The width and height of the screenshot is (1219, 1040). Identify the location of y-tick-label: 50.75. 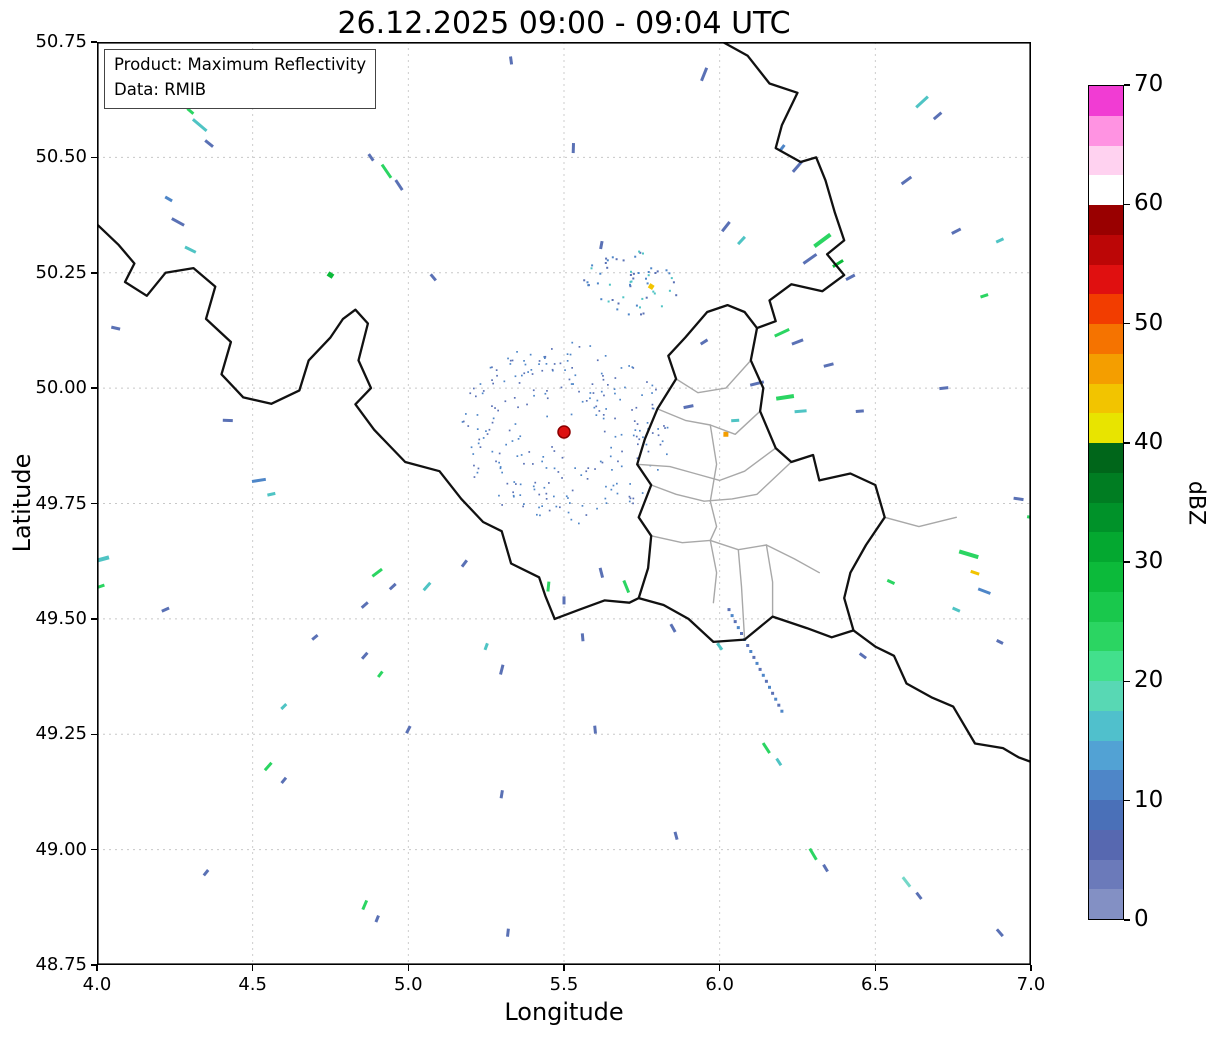
(61, 41).